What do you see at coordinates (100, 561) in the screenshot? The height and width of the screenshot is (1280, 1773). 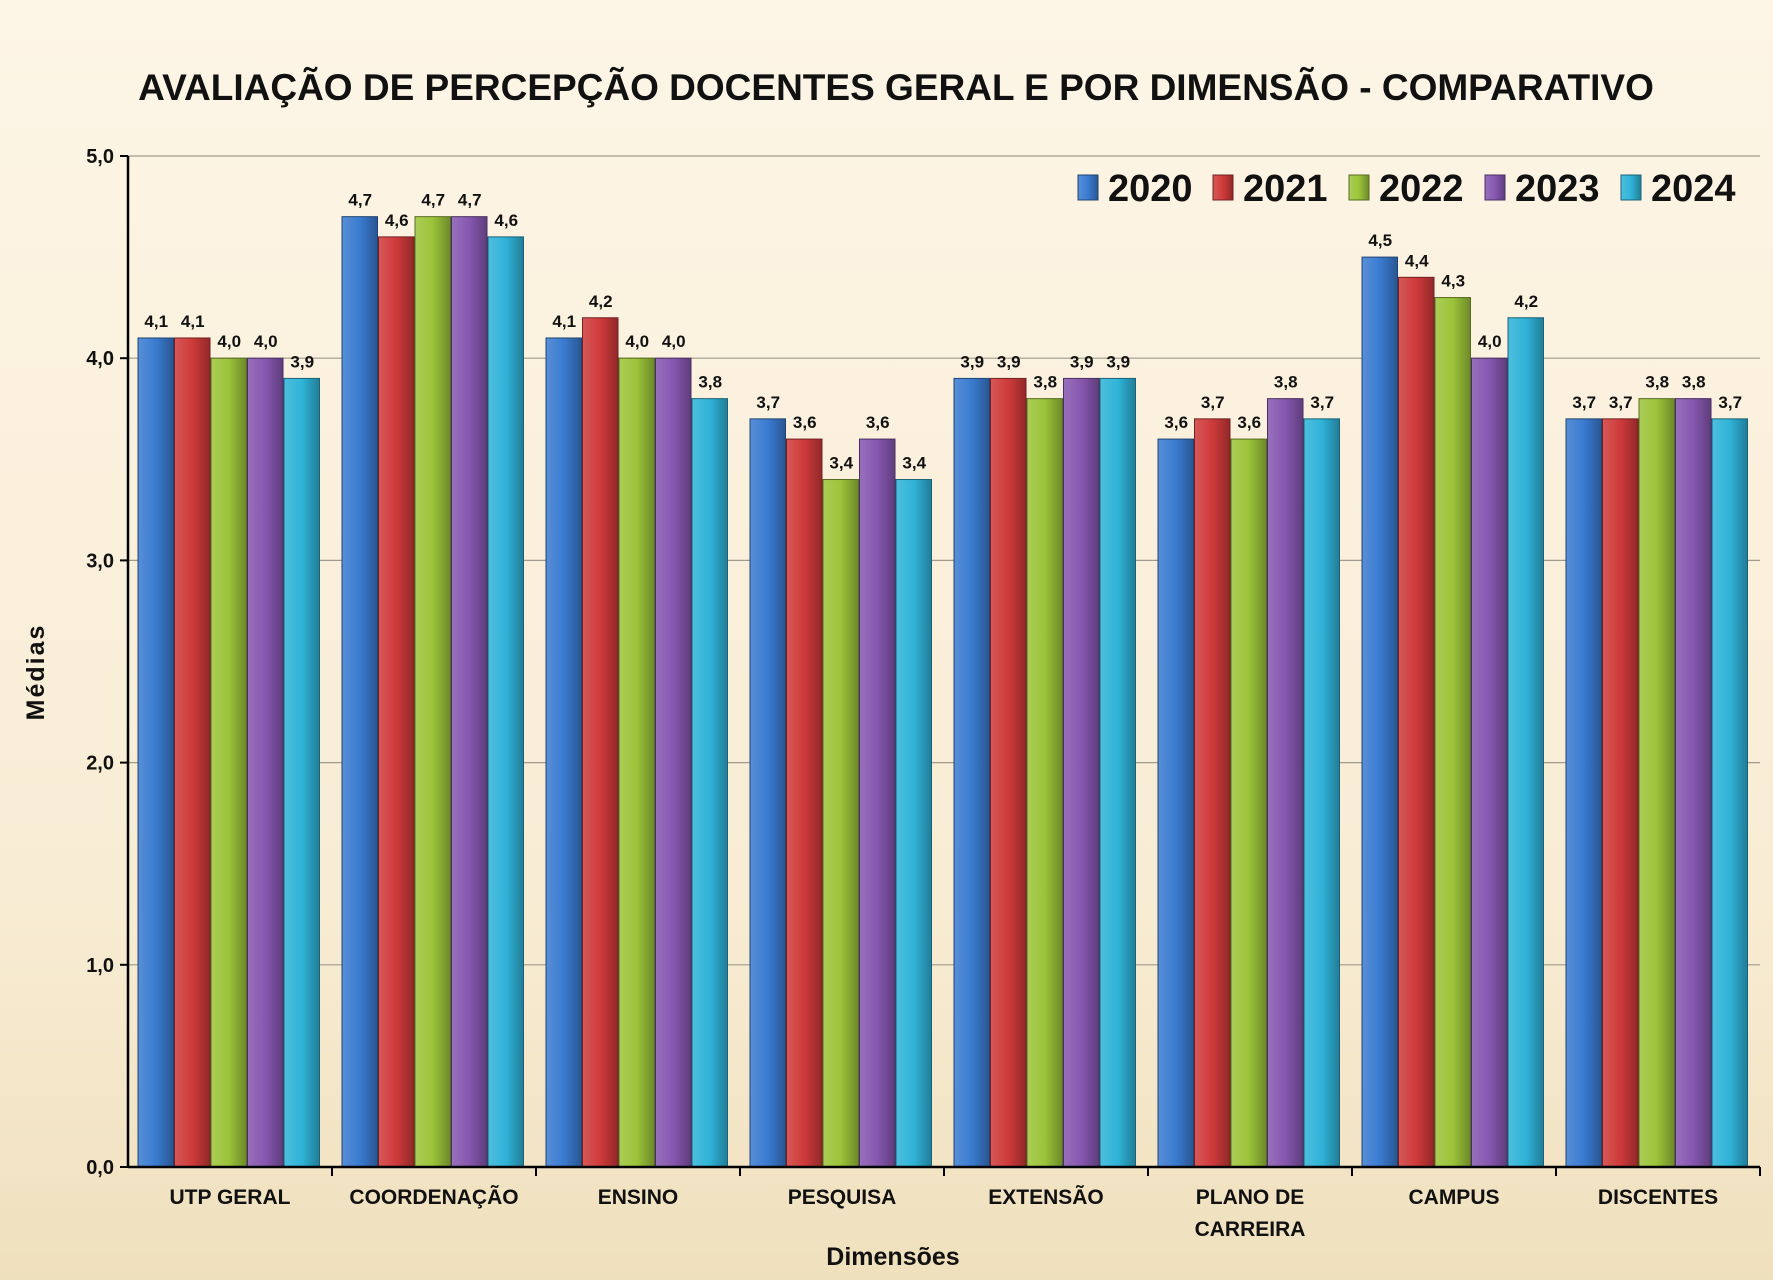 I see `y-tick-label: 3,0` at bounding box center [100, 561].